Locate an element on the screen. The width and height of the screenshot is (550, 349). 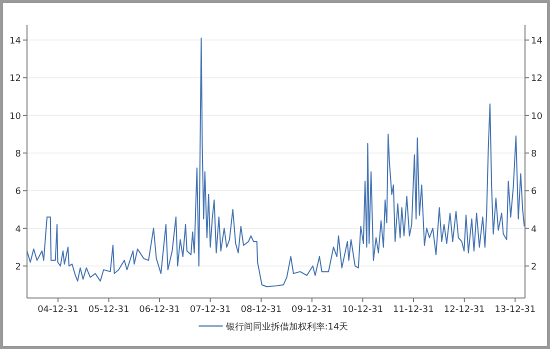
x-tick-label: 11-12-31 is located at coordinates (413, 310).